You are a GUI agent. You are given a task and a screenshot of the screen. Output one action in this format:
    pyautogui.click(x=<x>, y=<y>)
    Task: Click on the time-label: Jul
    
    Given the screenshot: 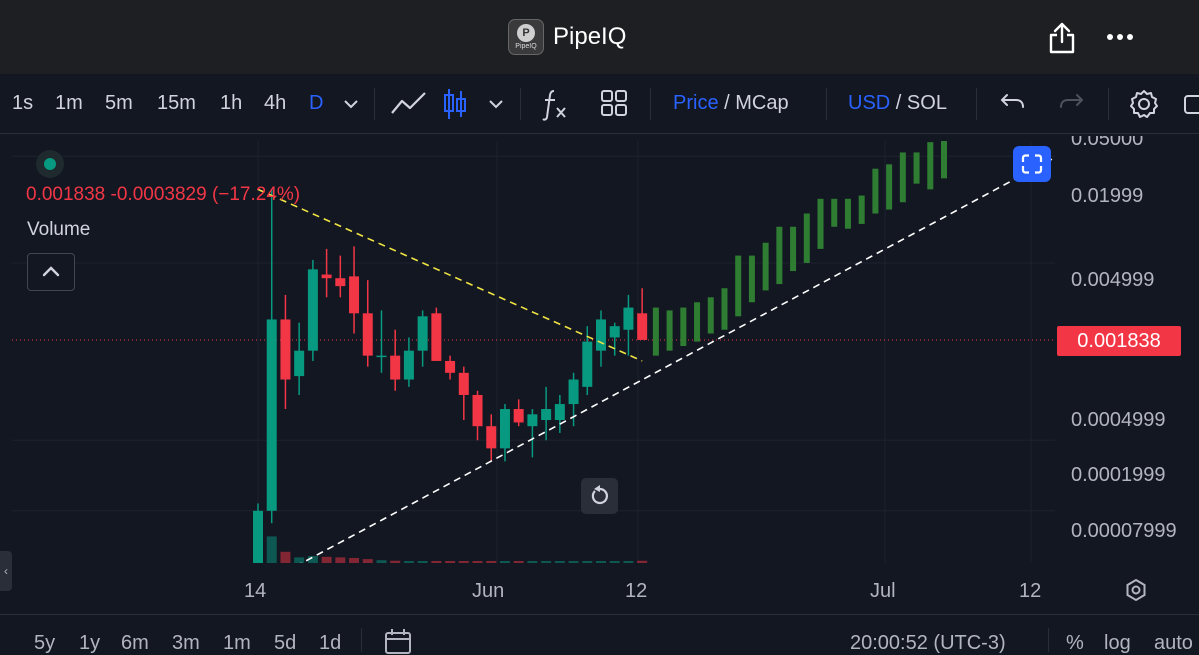 What is the action you would take?
    pyautogui.click(x=883, y=591)
    